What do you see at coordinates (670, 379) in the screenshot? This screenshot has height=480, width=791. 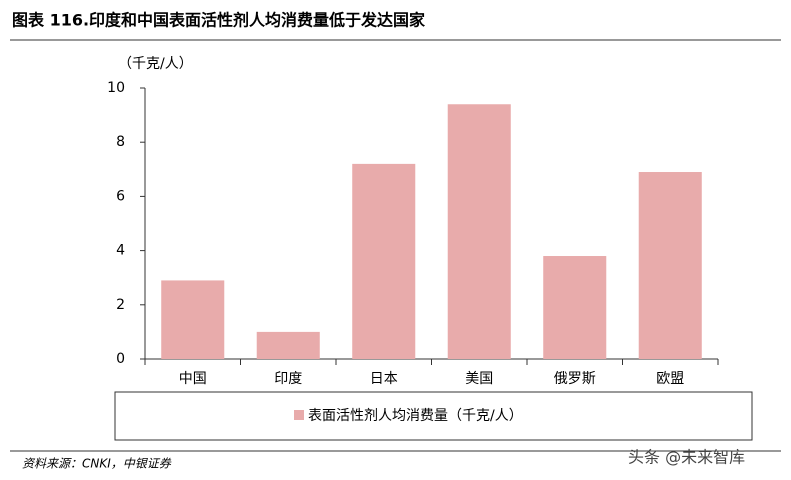 I see `x-tick-label: 欧盟` at bounding box center [670, 379].